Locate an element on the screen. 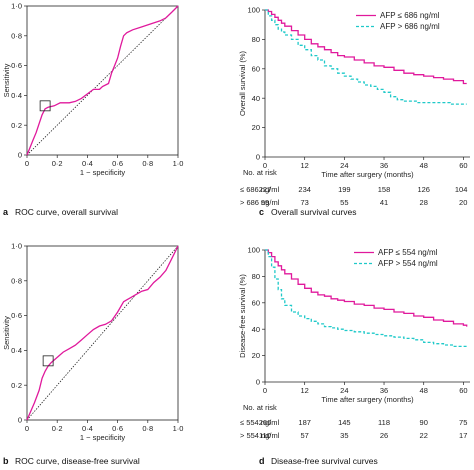 The image size is (474, 470). y-tick-label: 0·6 is located at coordinates (16, 315).